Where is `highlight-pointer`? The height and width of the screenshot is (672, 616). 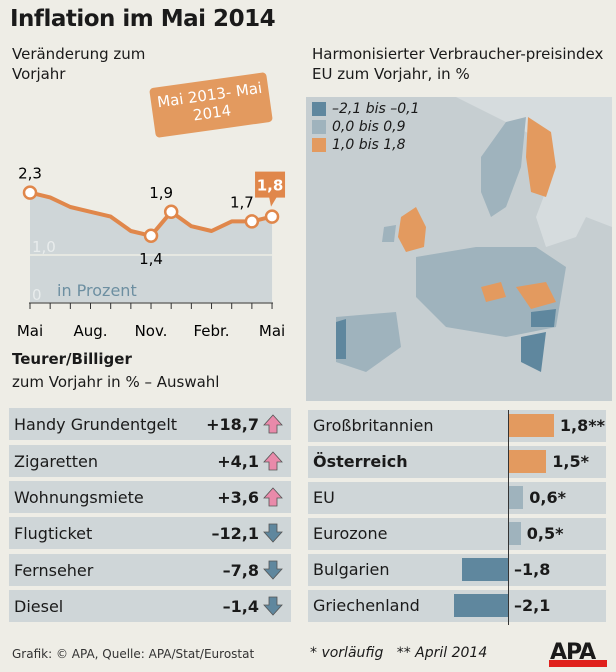
highlight-pointer is located at coordinates (273, 201).